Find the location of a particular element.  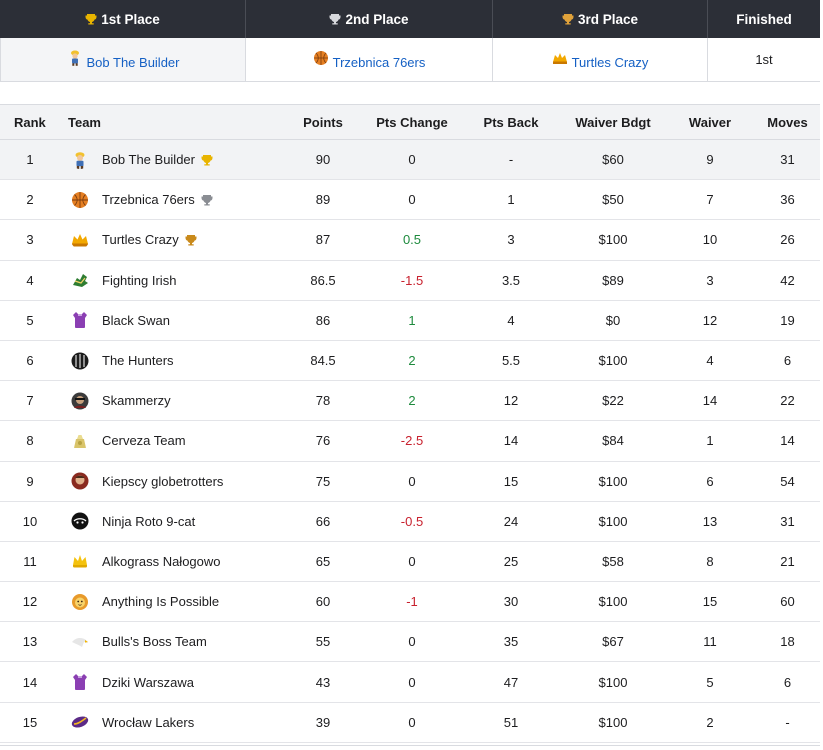

team-name-link: Wrocław Lakers is located at coordinates (148, 722).